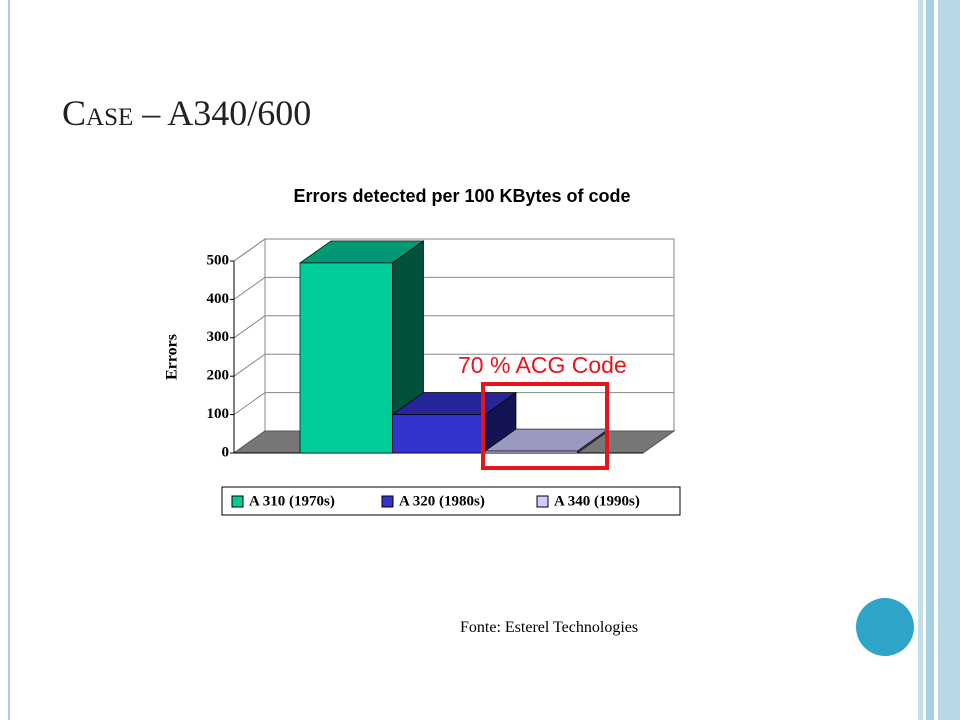 The height and width of the screenshot is (720, 960). Describe the element at coordinates (186, 113) in the screenshot. I see `slide-title: Case – A340/600` at that location.